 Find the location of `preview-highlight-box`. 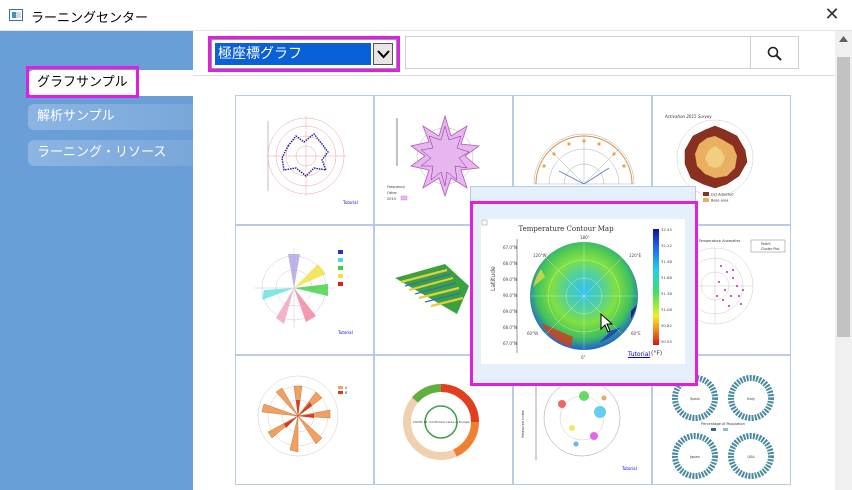

preview-highlight-box is located at coordinates (584, 293).